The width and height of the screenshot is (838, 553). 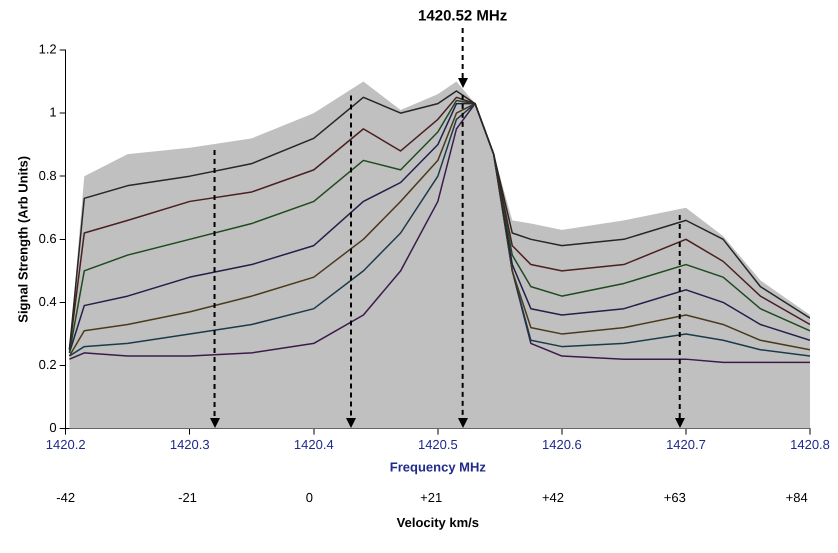 What do you see at coordinates (53, 112) in the screenshot?
I see `y-tick-label: 1` at bounding box center [53, 112].